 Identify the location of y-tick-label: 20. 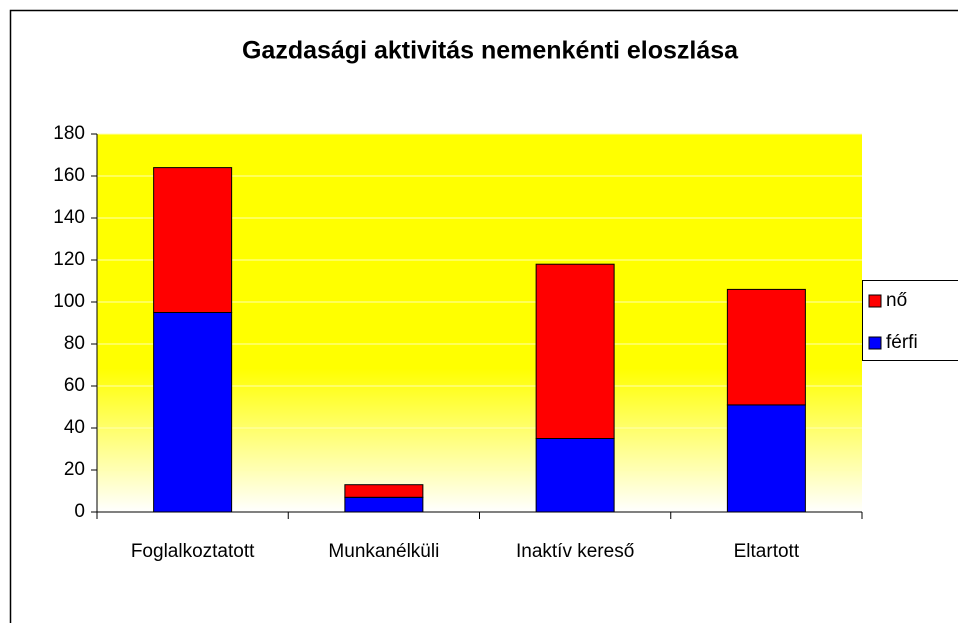
(74, 469).